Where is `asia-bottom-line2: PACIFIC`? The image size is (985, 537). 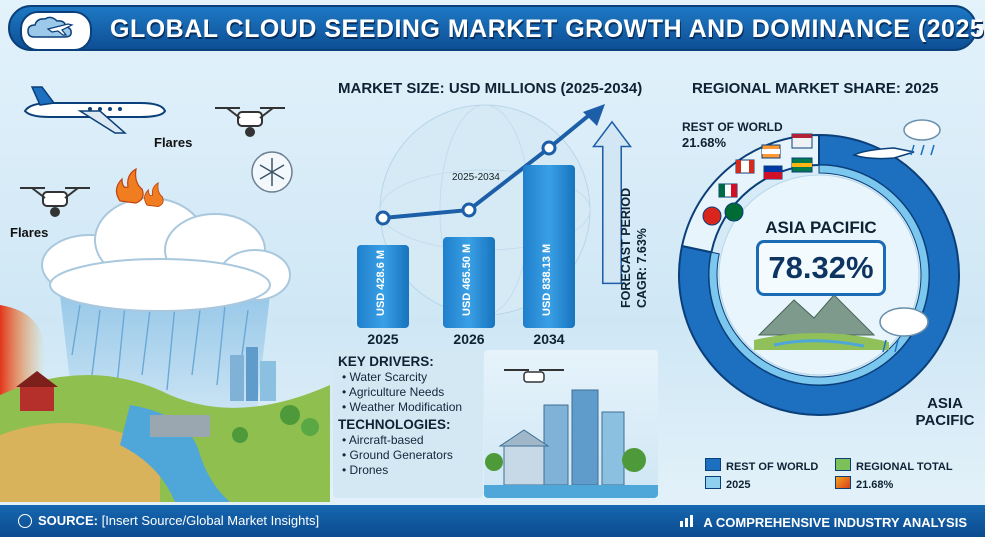 asia-bottom-line2: PACIFIC is located at coordinates (945, 420).